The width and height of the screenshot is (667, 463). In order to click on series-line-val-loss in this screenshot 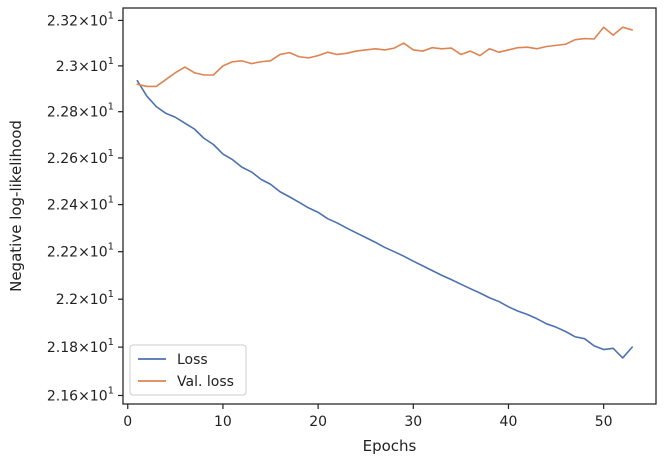, I will do `click(385, 57)`.